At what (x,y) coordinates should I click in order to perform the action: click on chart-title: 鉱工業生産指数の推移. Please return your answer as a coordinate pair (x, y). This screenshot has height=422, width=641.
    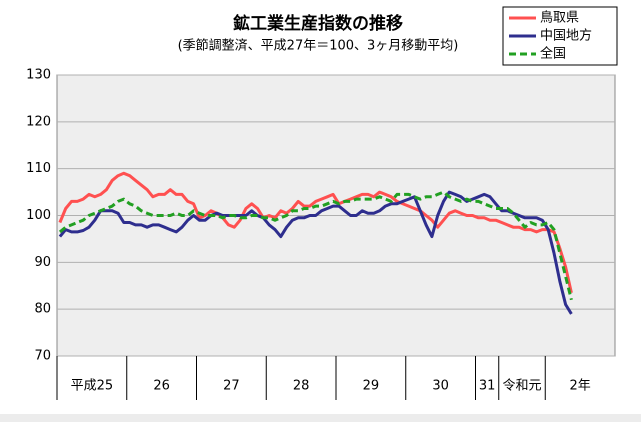
    Looking at the image, I should click on (318, 23).